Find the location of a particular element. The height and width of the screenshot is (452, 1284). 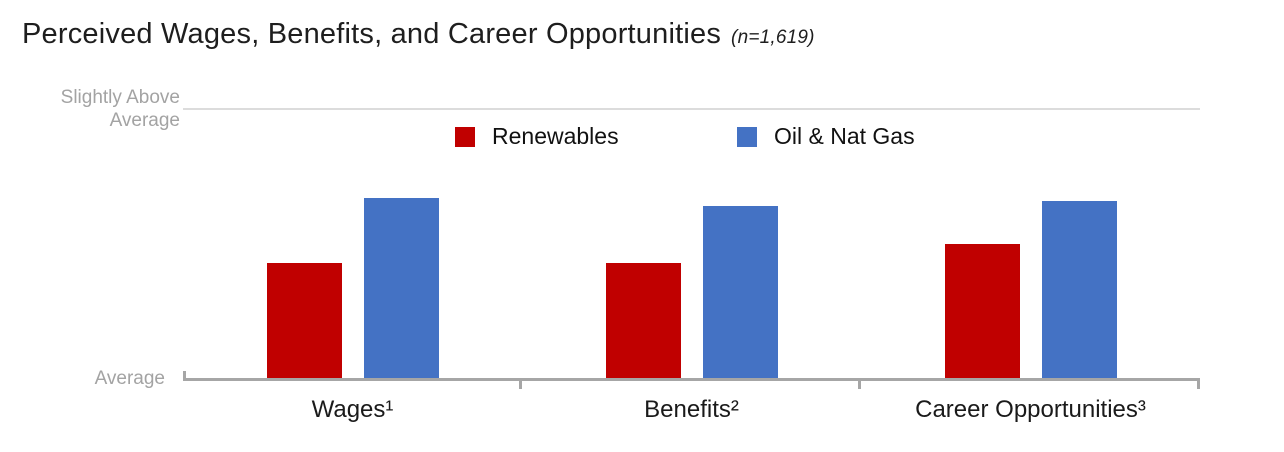

legend-item-renewables: Renewables is located at coordinates (537, 136).